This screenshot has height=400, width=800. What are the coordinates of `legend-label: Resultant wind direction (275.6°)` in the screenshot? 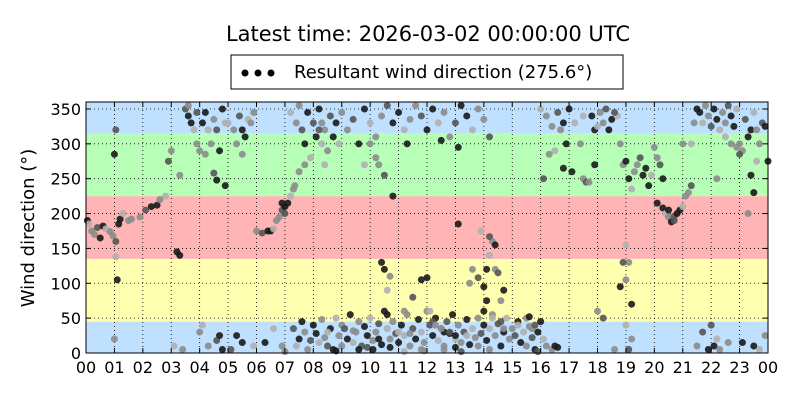 It's located at (443, 72).